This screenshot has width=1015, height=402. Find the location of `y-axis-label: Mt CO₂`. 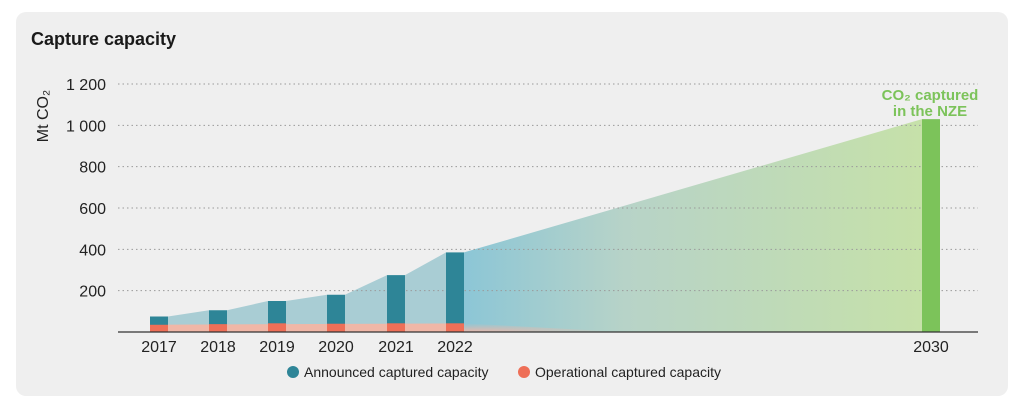

y-axis-label: Mt CO₂ is located at coordinates (43, 116).